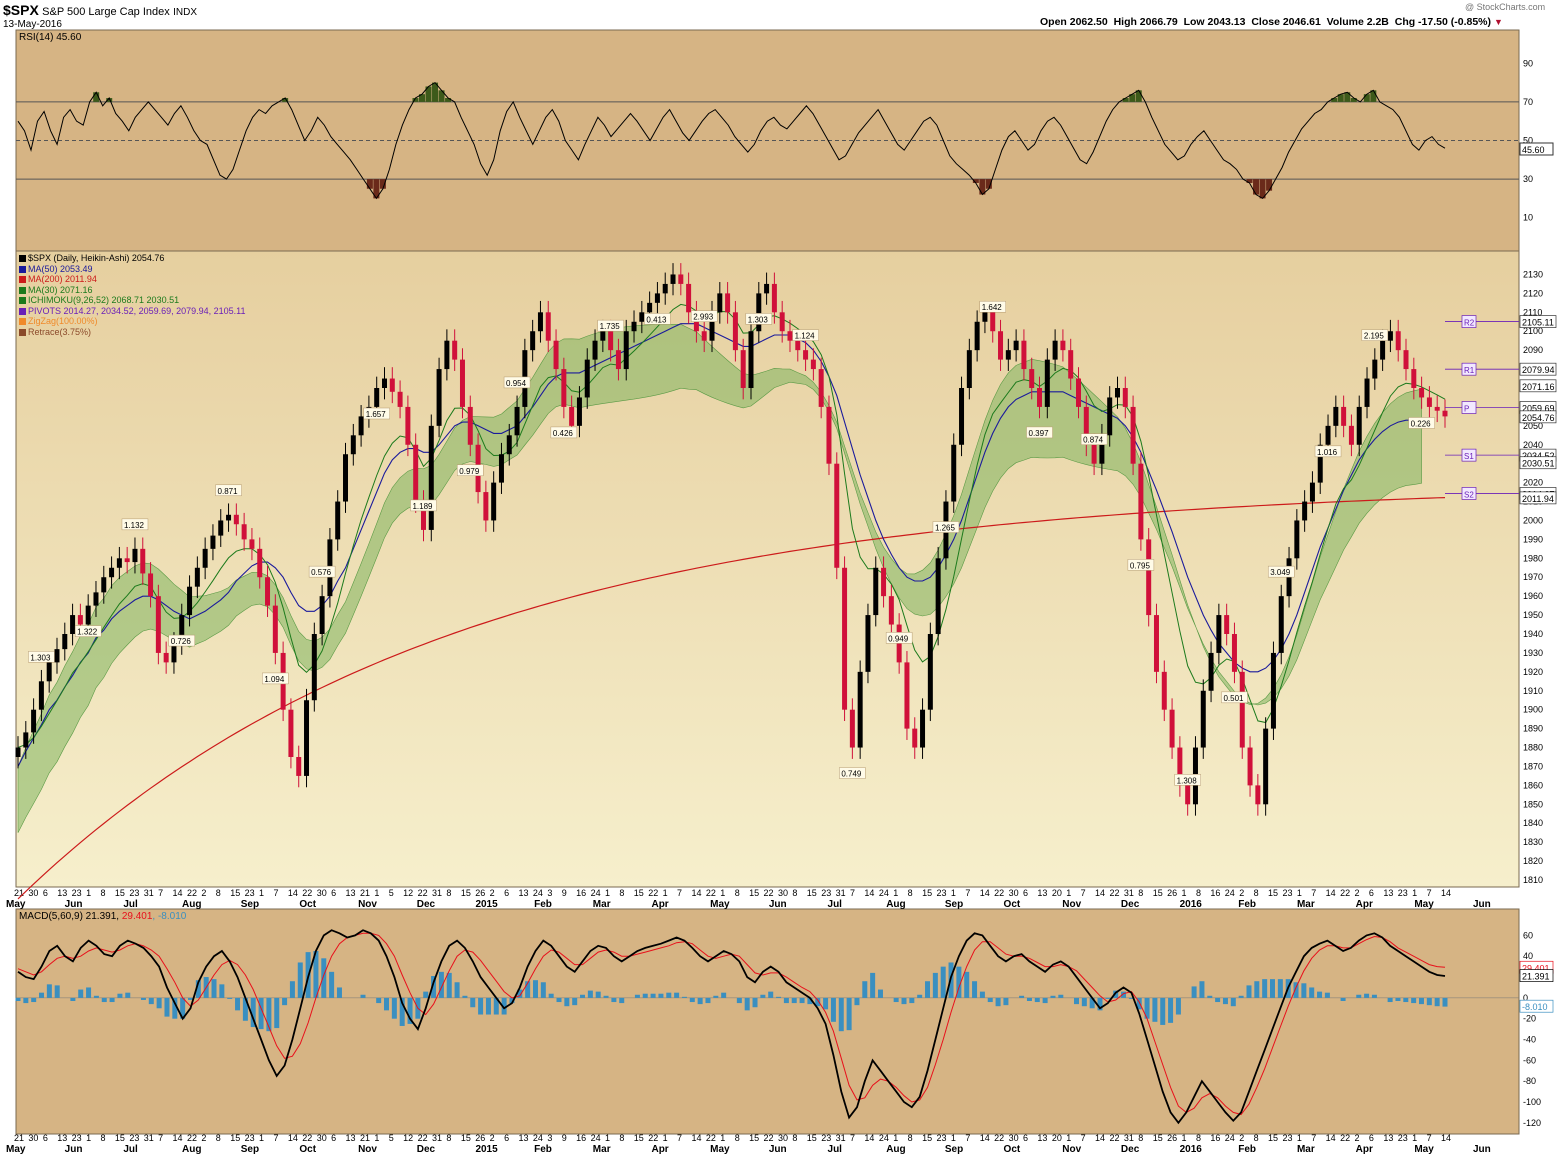  Describe the element at coordinates (70, 916) in the screenshot. I see `macd-label-main: MACD(5,60,9) 21.391,` at that location.